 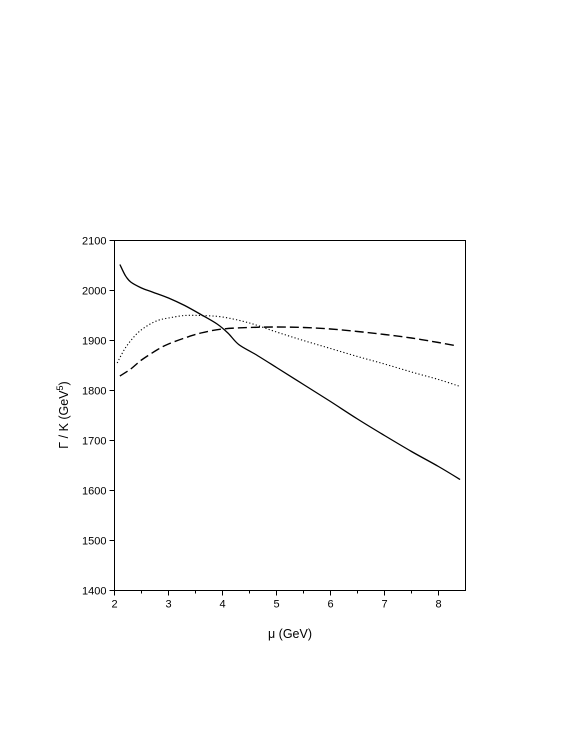 I want to click on series-line-dotted, so click(x=288, y=351).